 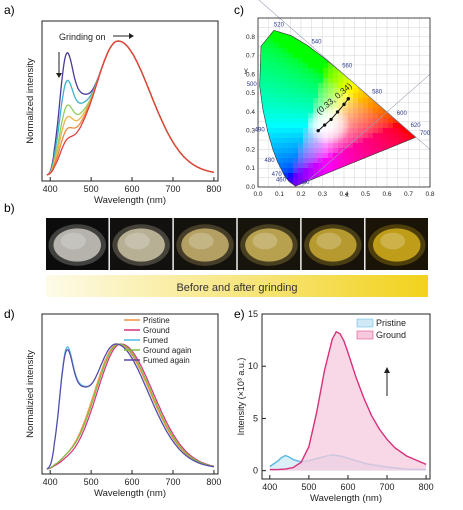 I want to click on panel-label-d: d), so click(x=9, y=314).